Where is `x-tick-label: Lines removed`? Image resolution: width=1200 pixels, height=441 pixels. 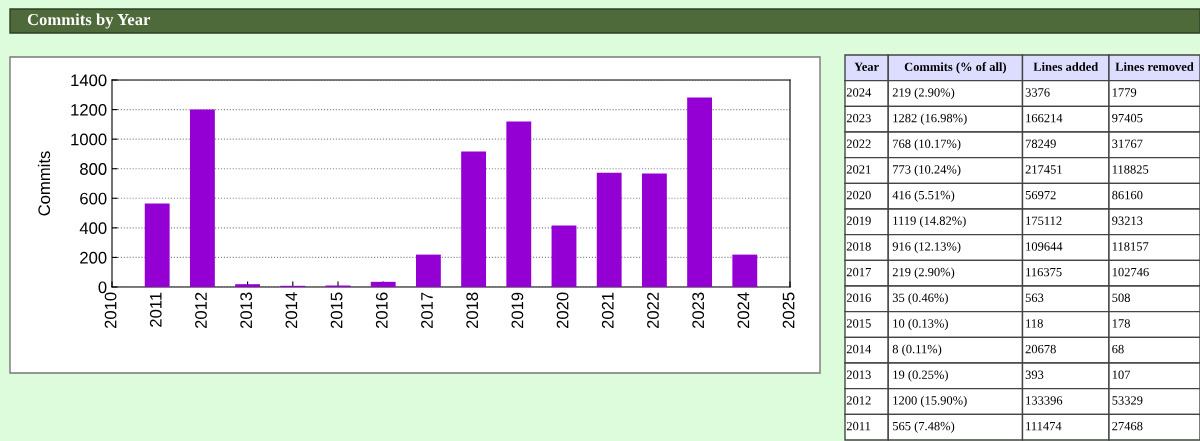 x-tick-label: Lines removed is located at coordinates (1154, 66).